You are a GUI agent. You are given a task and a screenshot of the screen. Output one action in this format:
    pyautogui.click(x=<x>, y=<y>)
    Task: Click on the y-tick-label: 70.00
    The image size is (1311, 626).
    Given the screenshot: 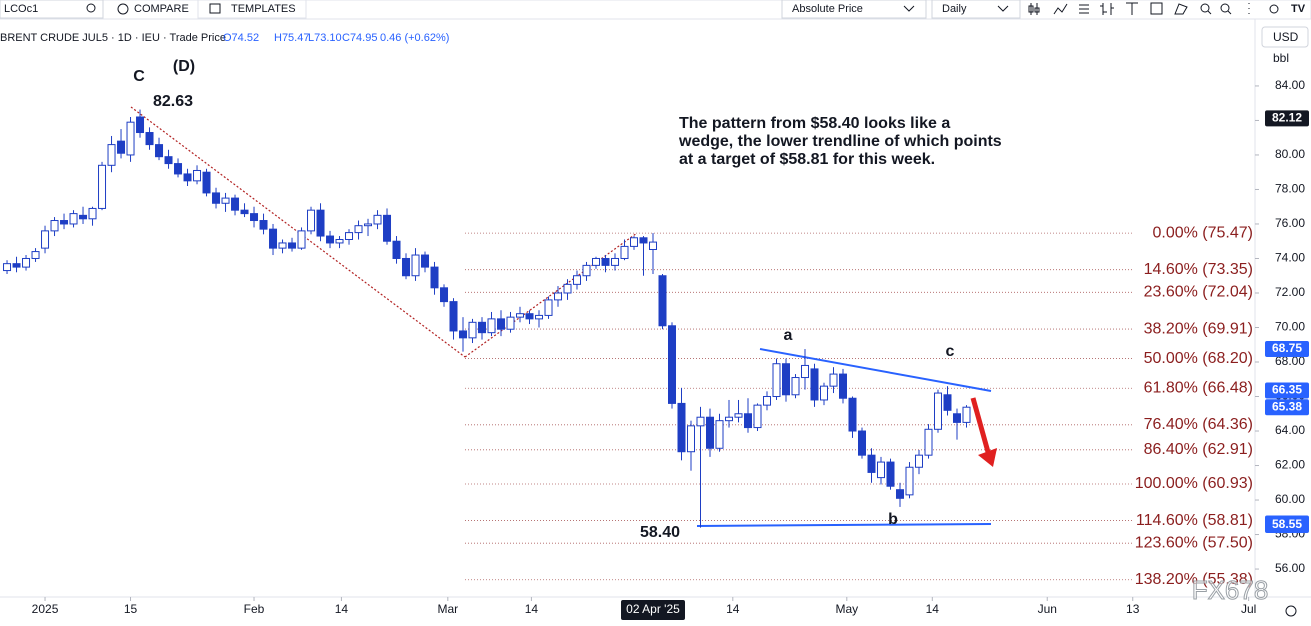 What is the action you would take?
    pyautogui.click(x=1290, y=327)
    